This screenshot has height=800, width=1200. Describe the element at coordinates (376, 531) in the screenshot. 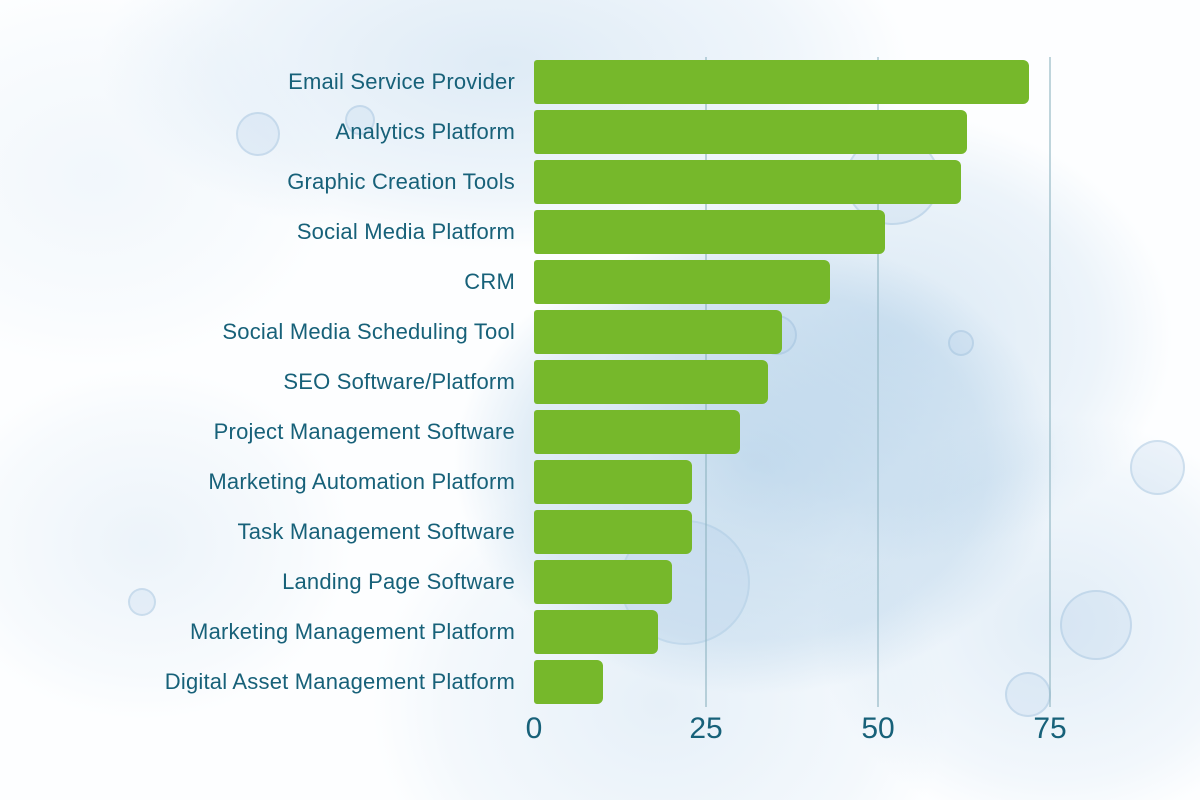

I see `category-label: Task Management Software` at that location.